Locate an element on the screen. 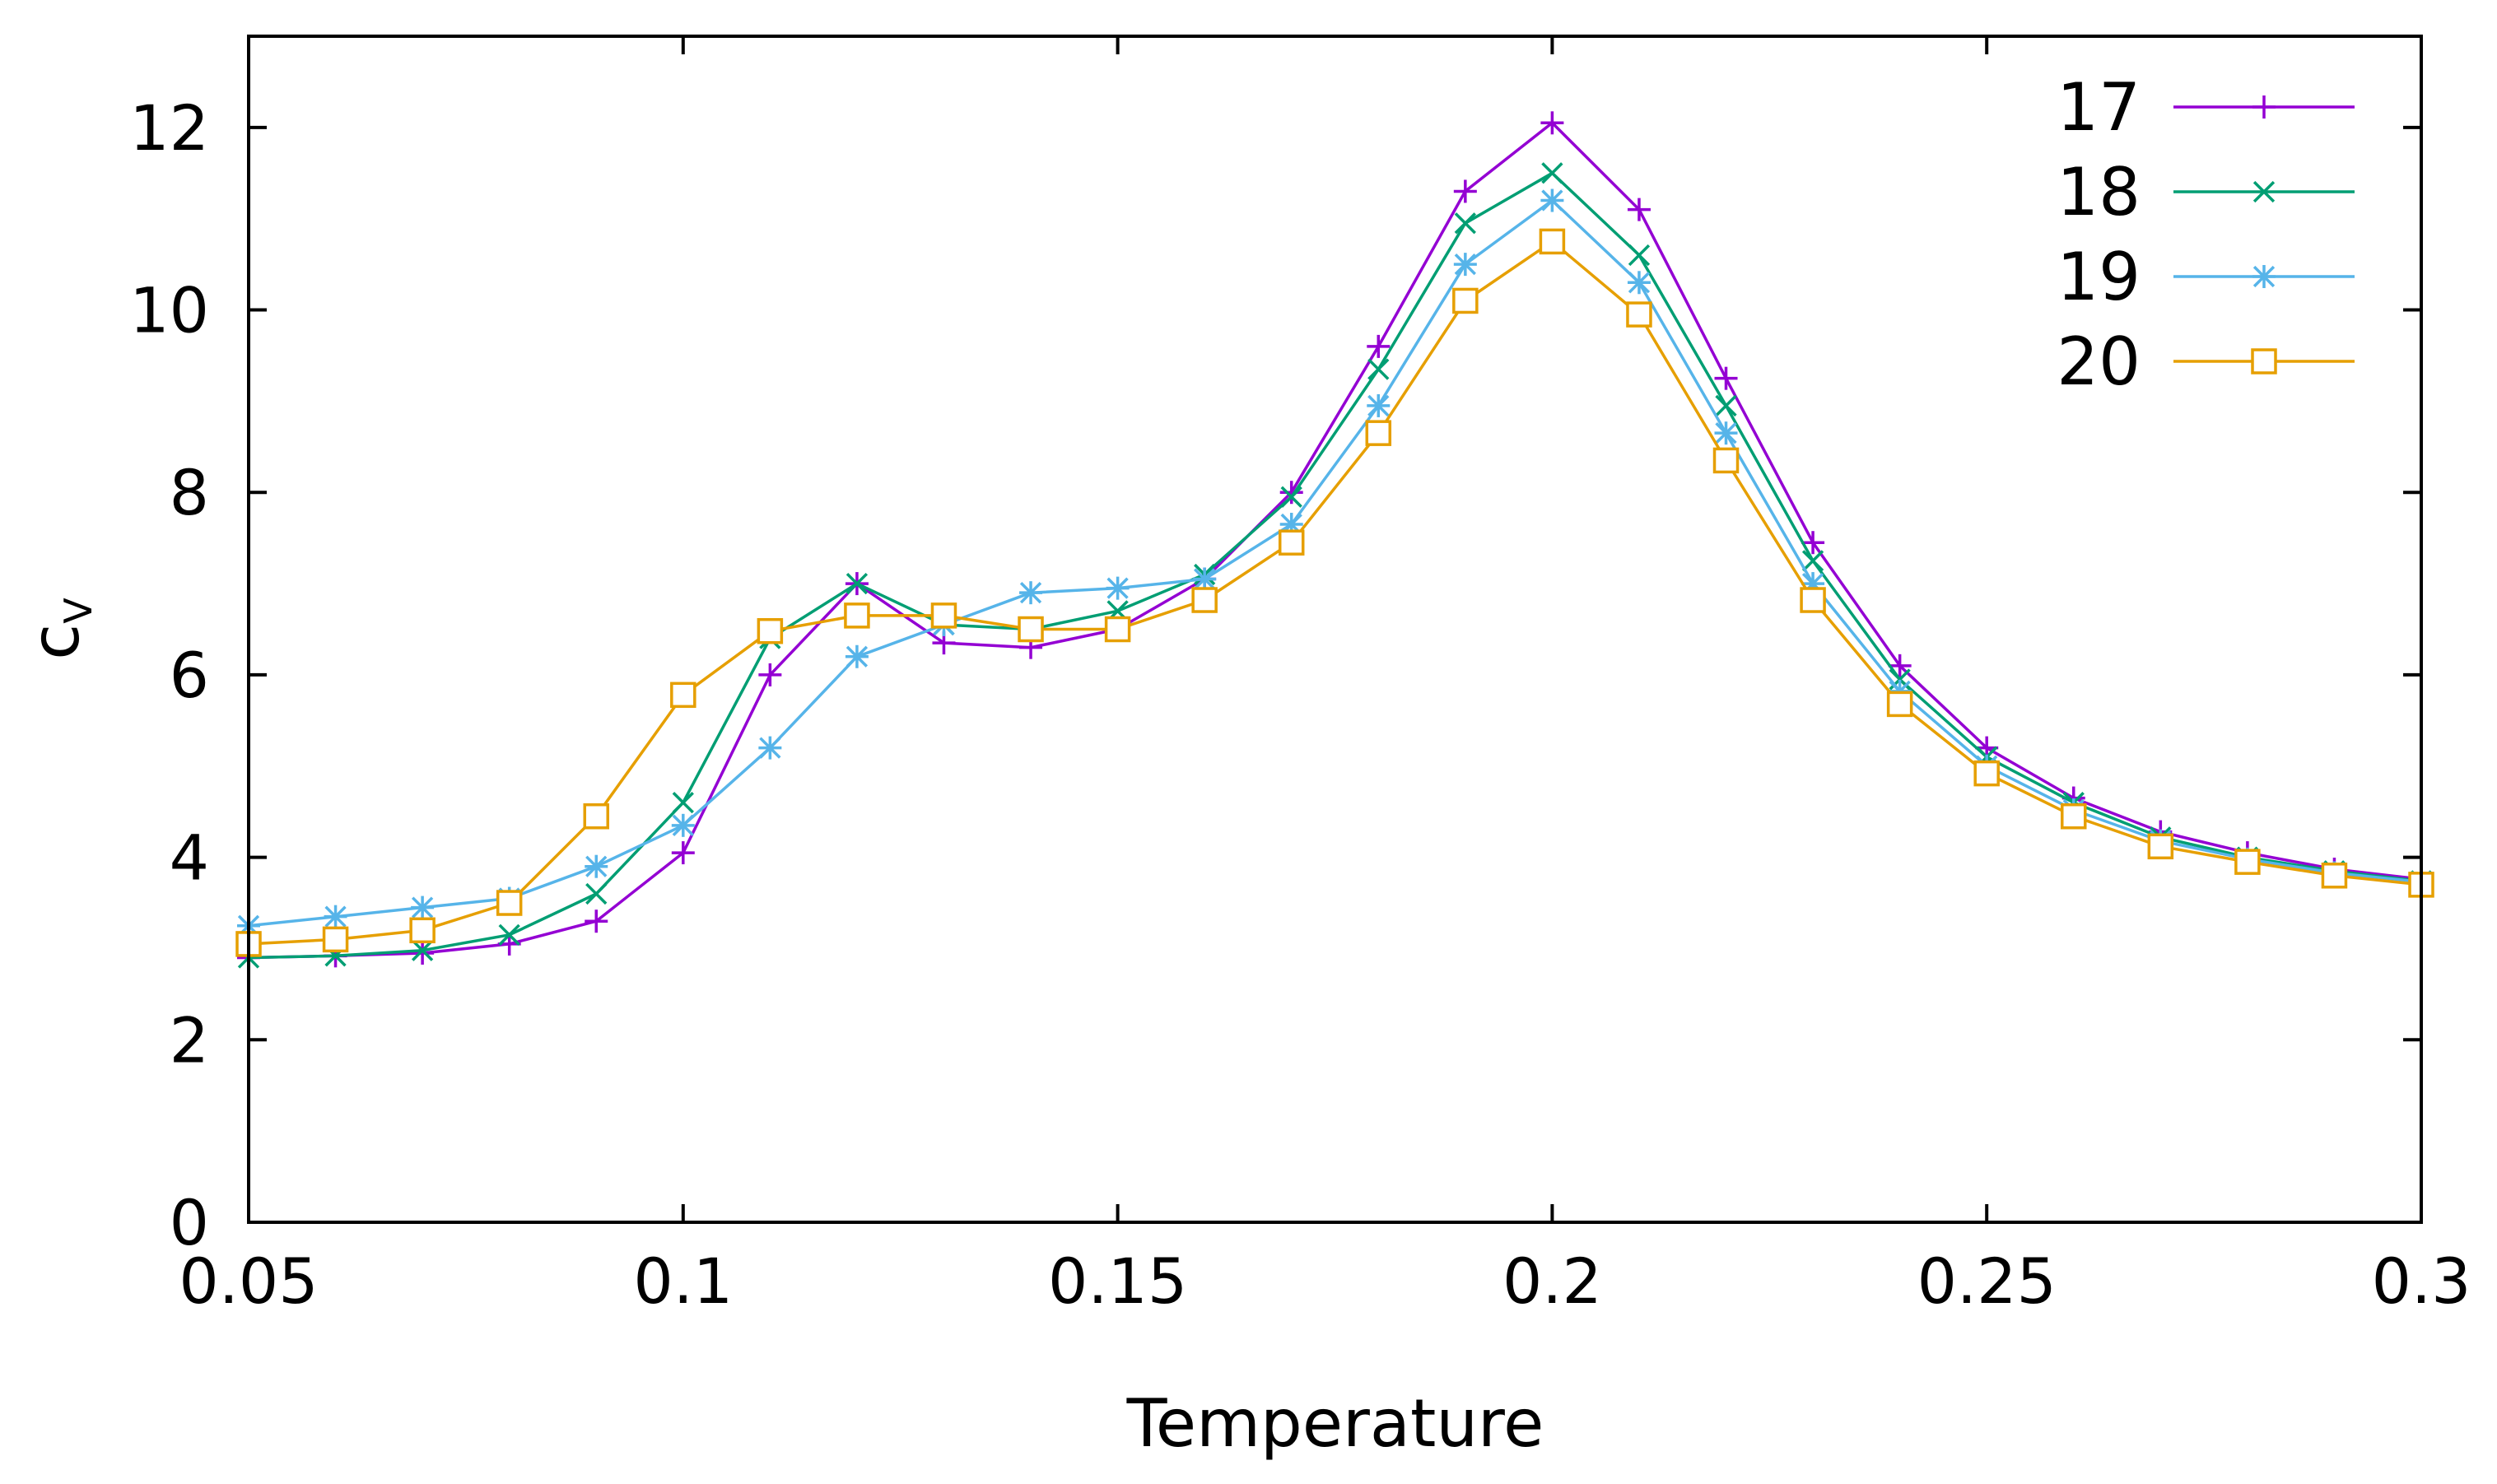 This screenshot has height=1484, width=2497. y-tick-label: 6 is located at coordinates (189, 675).